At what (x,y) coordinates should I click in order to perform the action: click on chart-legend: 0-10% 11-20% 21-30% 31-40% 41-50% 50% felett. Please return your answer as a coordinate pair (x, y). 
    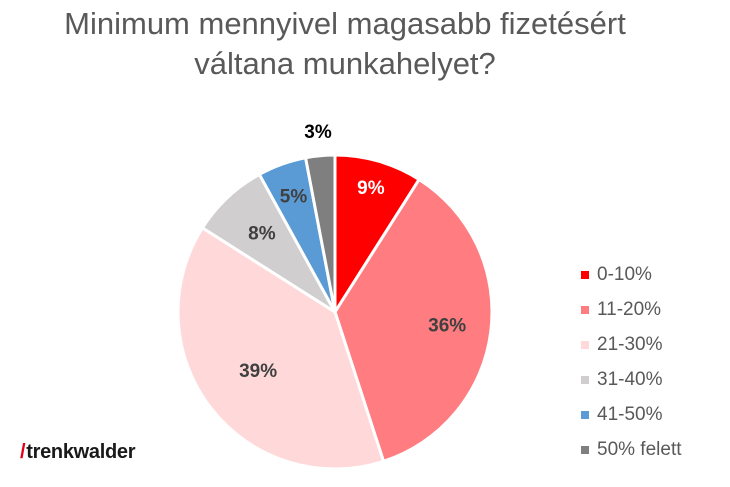
    Looking at the image, I should click on (631, 367).